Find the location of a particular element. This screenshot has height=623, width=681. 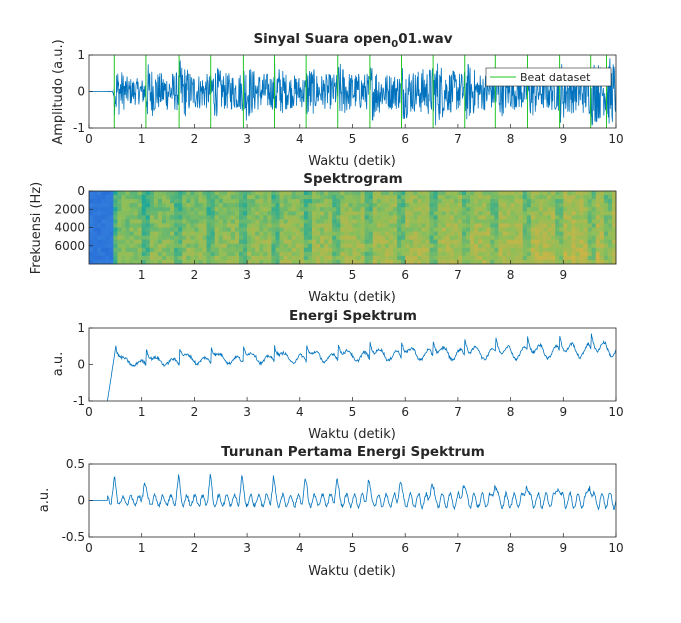

derivative-plot is located at coordinates (352, 492).